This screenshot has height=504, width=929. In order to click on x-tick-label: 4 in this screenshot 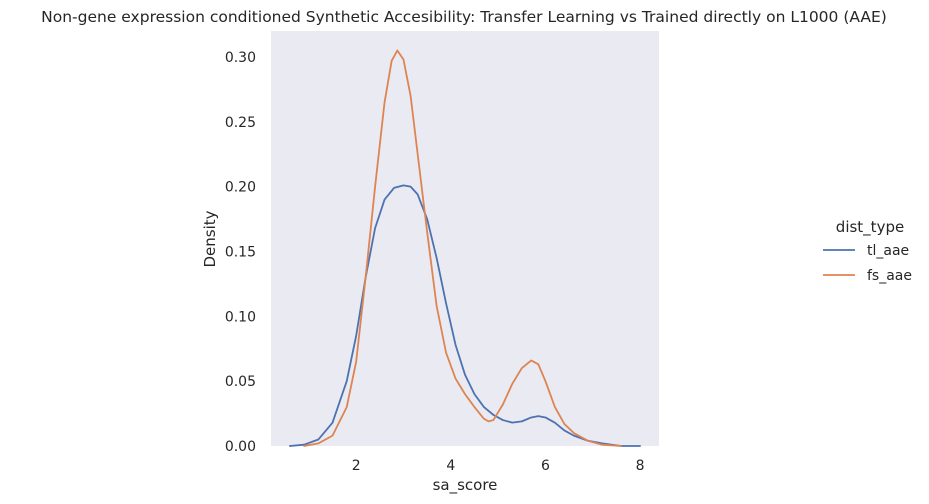, I will do `click(450, 466)`.